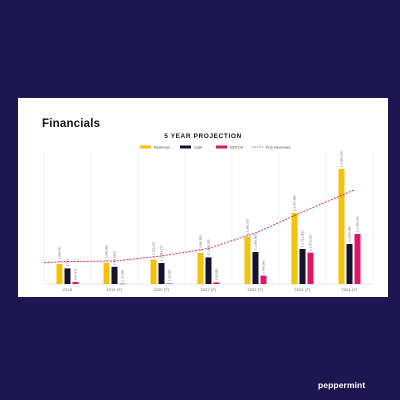 The height and width of the screenshot is (400, 400). What do you see at coordinates (60, 254) in the screenshot?
I see `value-label-revenues-0: £ 1,035,751` at bounding box center [60, 254].